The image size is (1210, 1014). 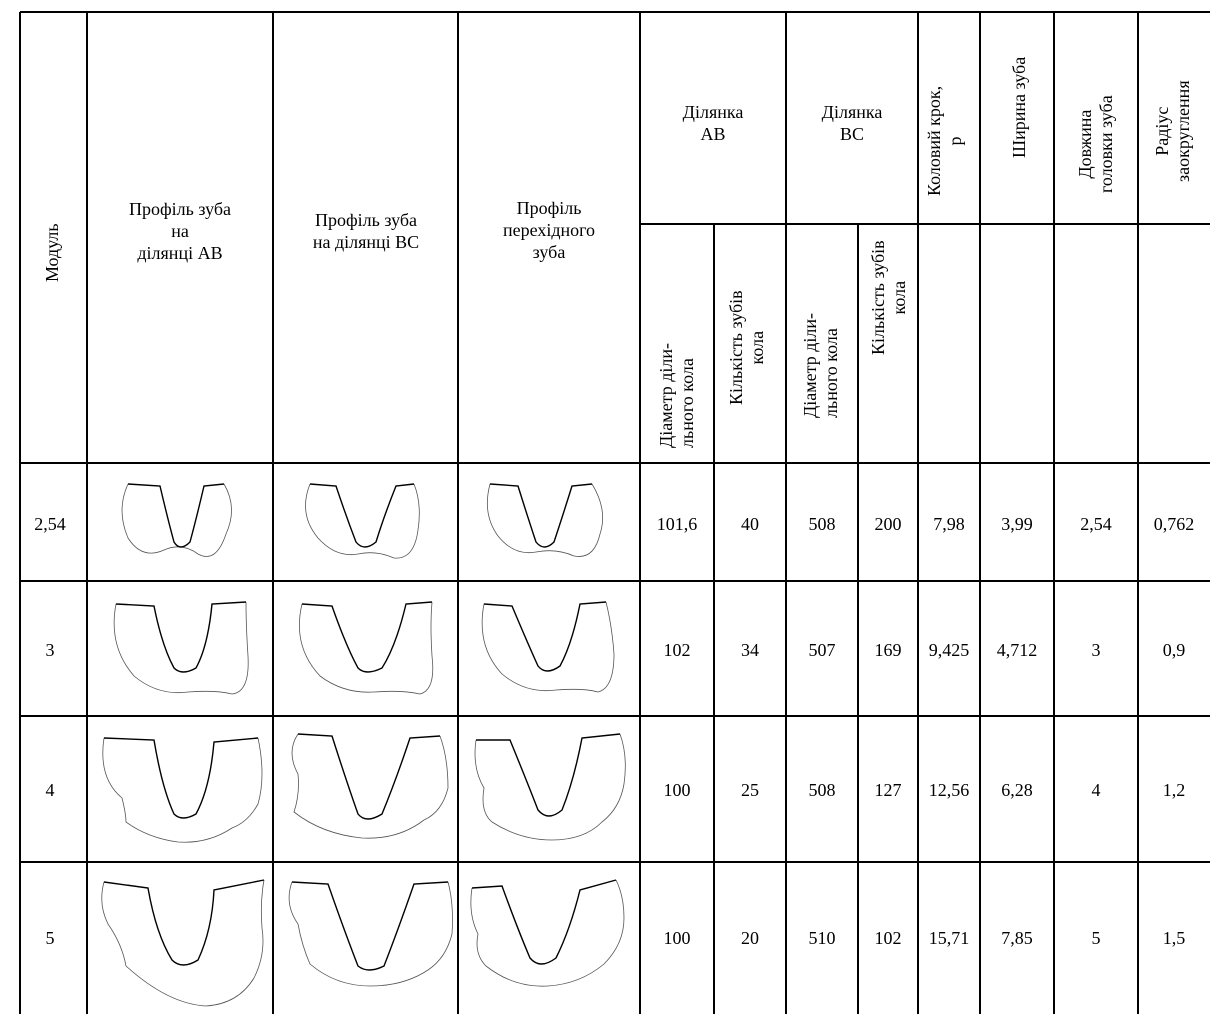 I want to click on cell-teeth-bc: 102, so click(x=888, y=938).